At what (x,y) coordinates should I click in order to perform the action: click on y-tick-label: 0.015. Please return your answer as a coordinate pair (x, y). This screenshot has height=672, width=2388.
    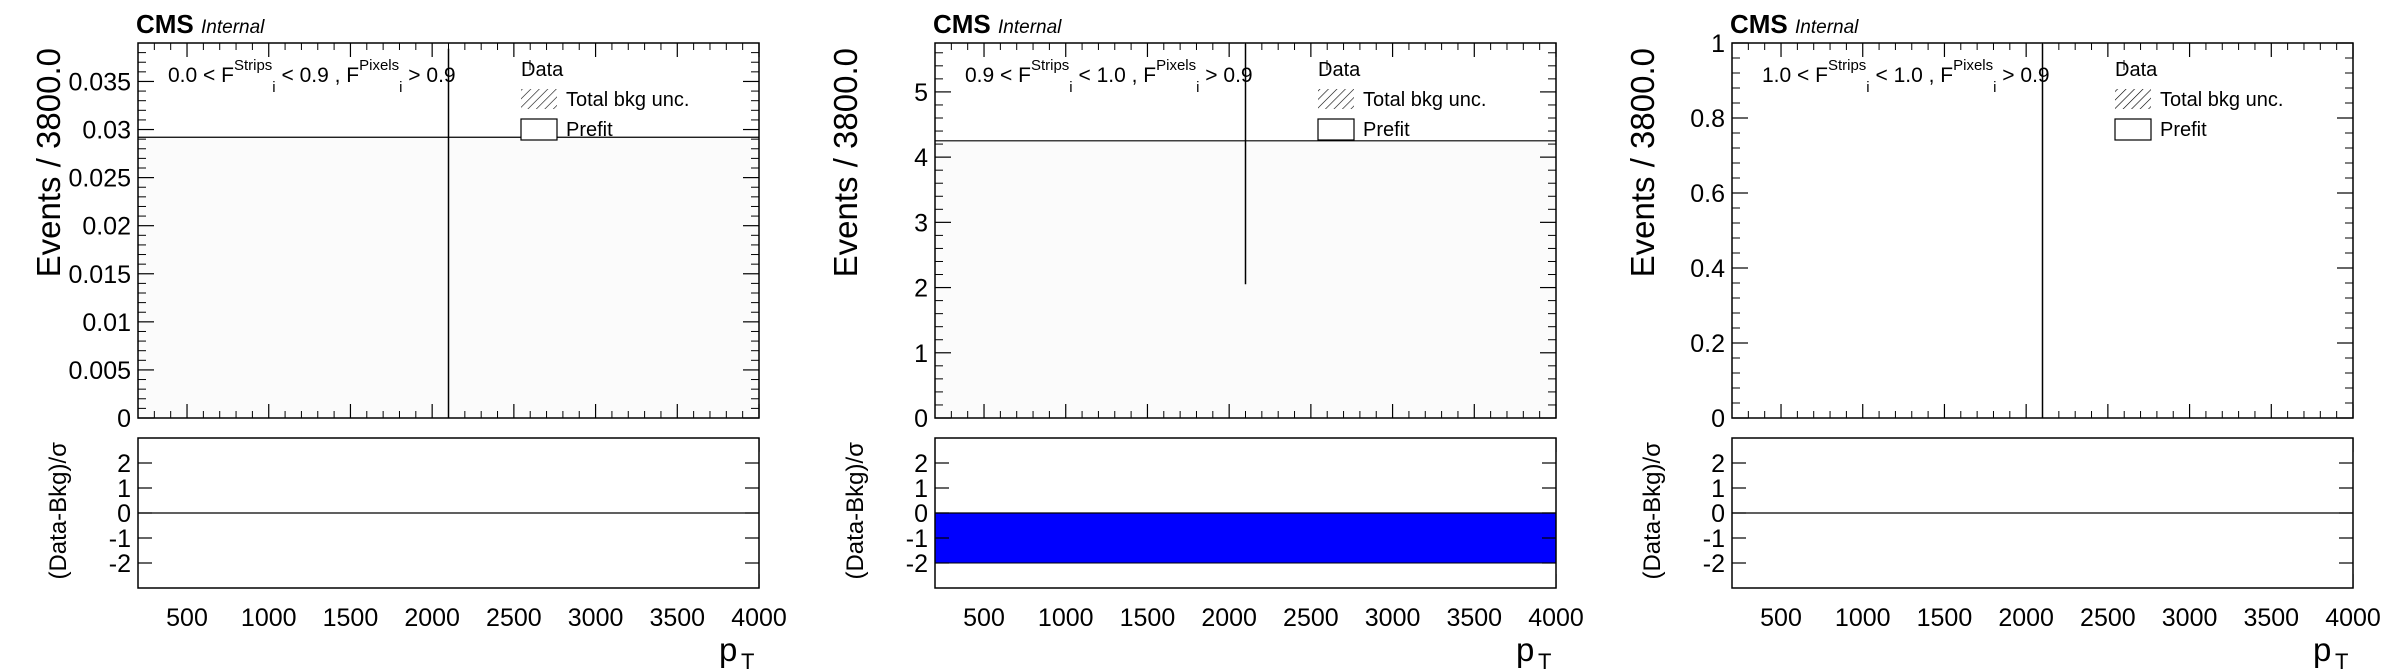
    Looking at the image, I should click on (99, 275).